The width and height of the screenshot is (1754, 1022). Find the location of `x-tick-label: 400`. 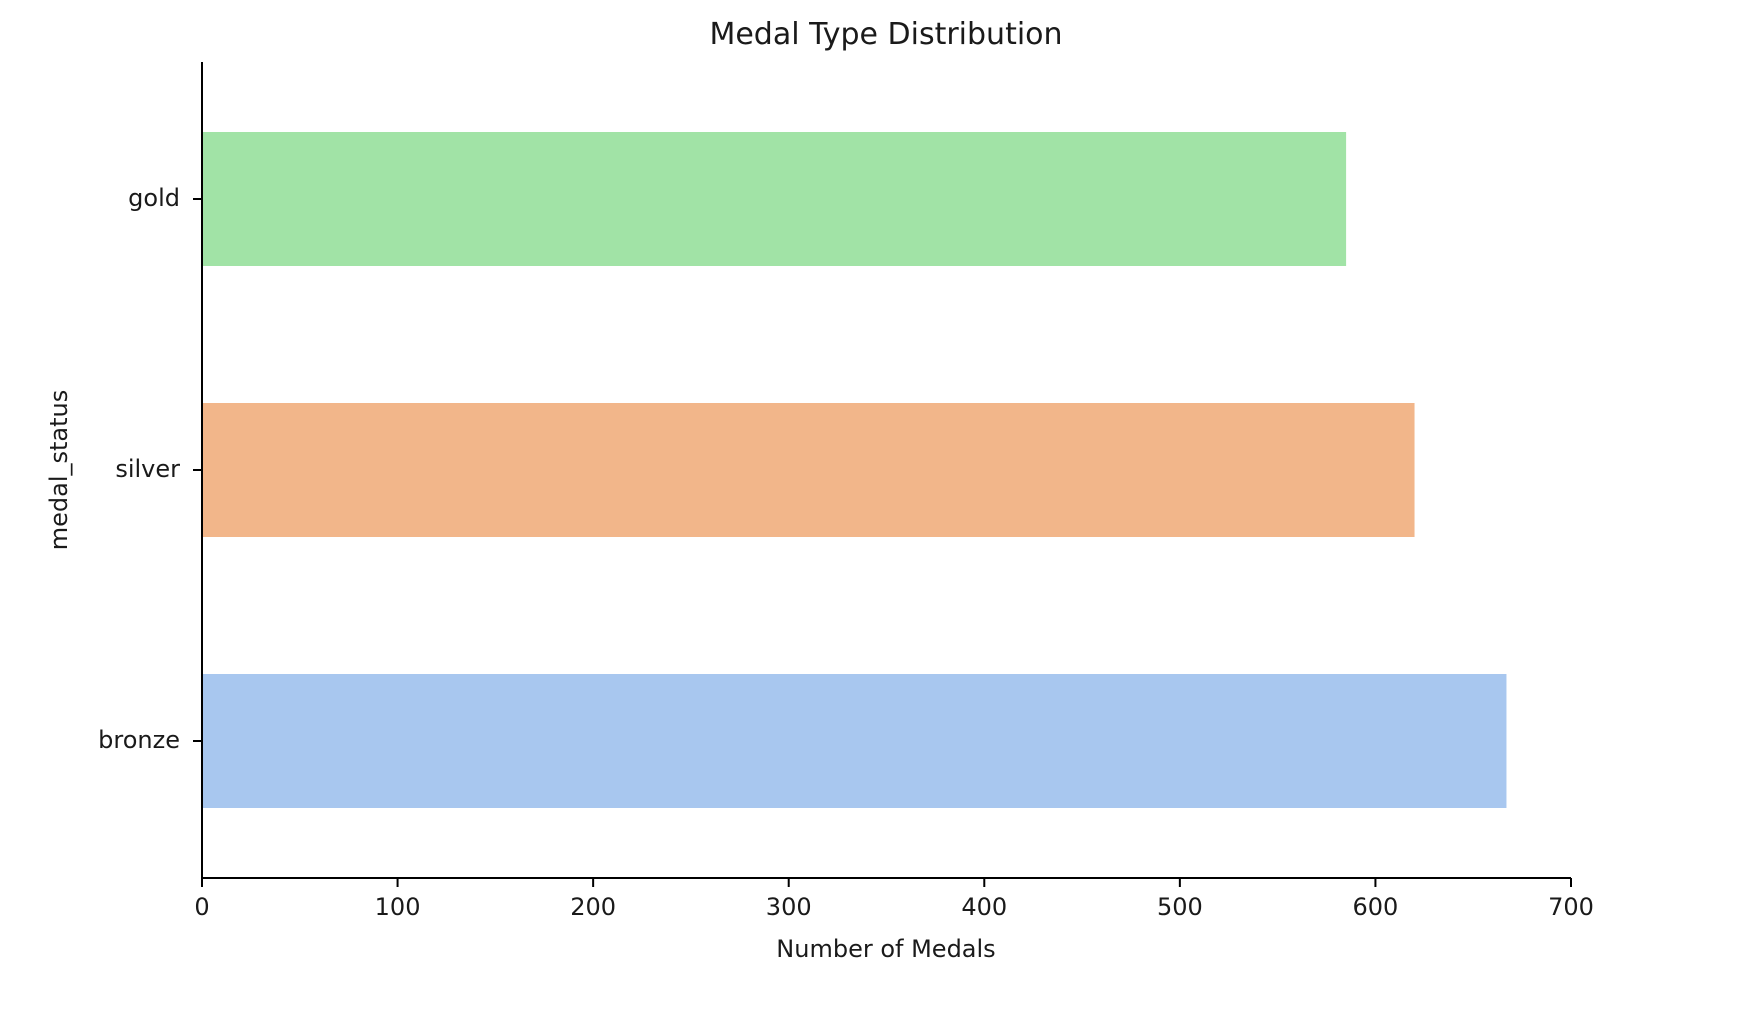

x-tick-label: 400 is located at coordinates (984, 907).